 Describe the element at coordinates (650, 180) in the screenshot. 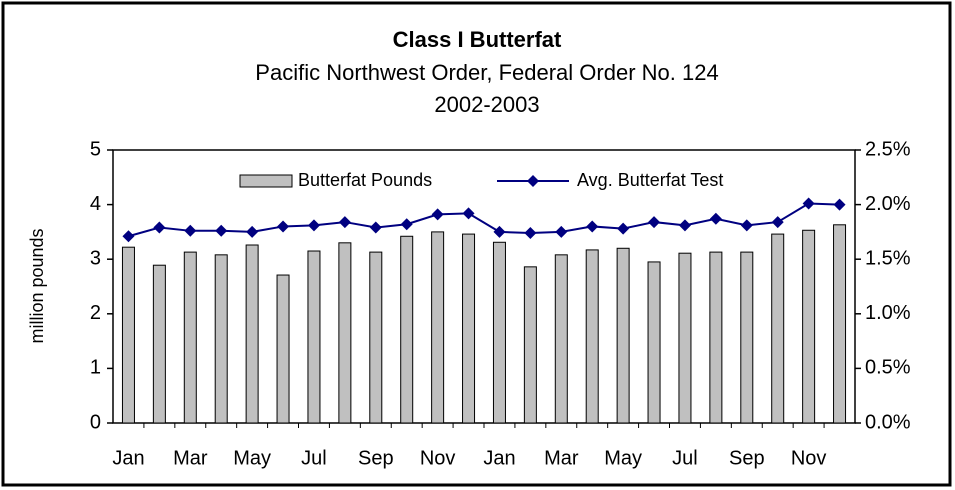

I see `legend-label: Avg. Butterfat Test` at that location.